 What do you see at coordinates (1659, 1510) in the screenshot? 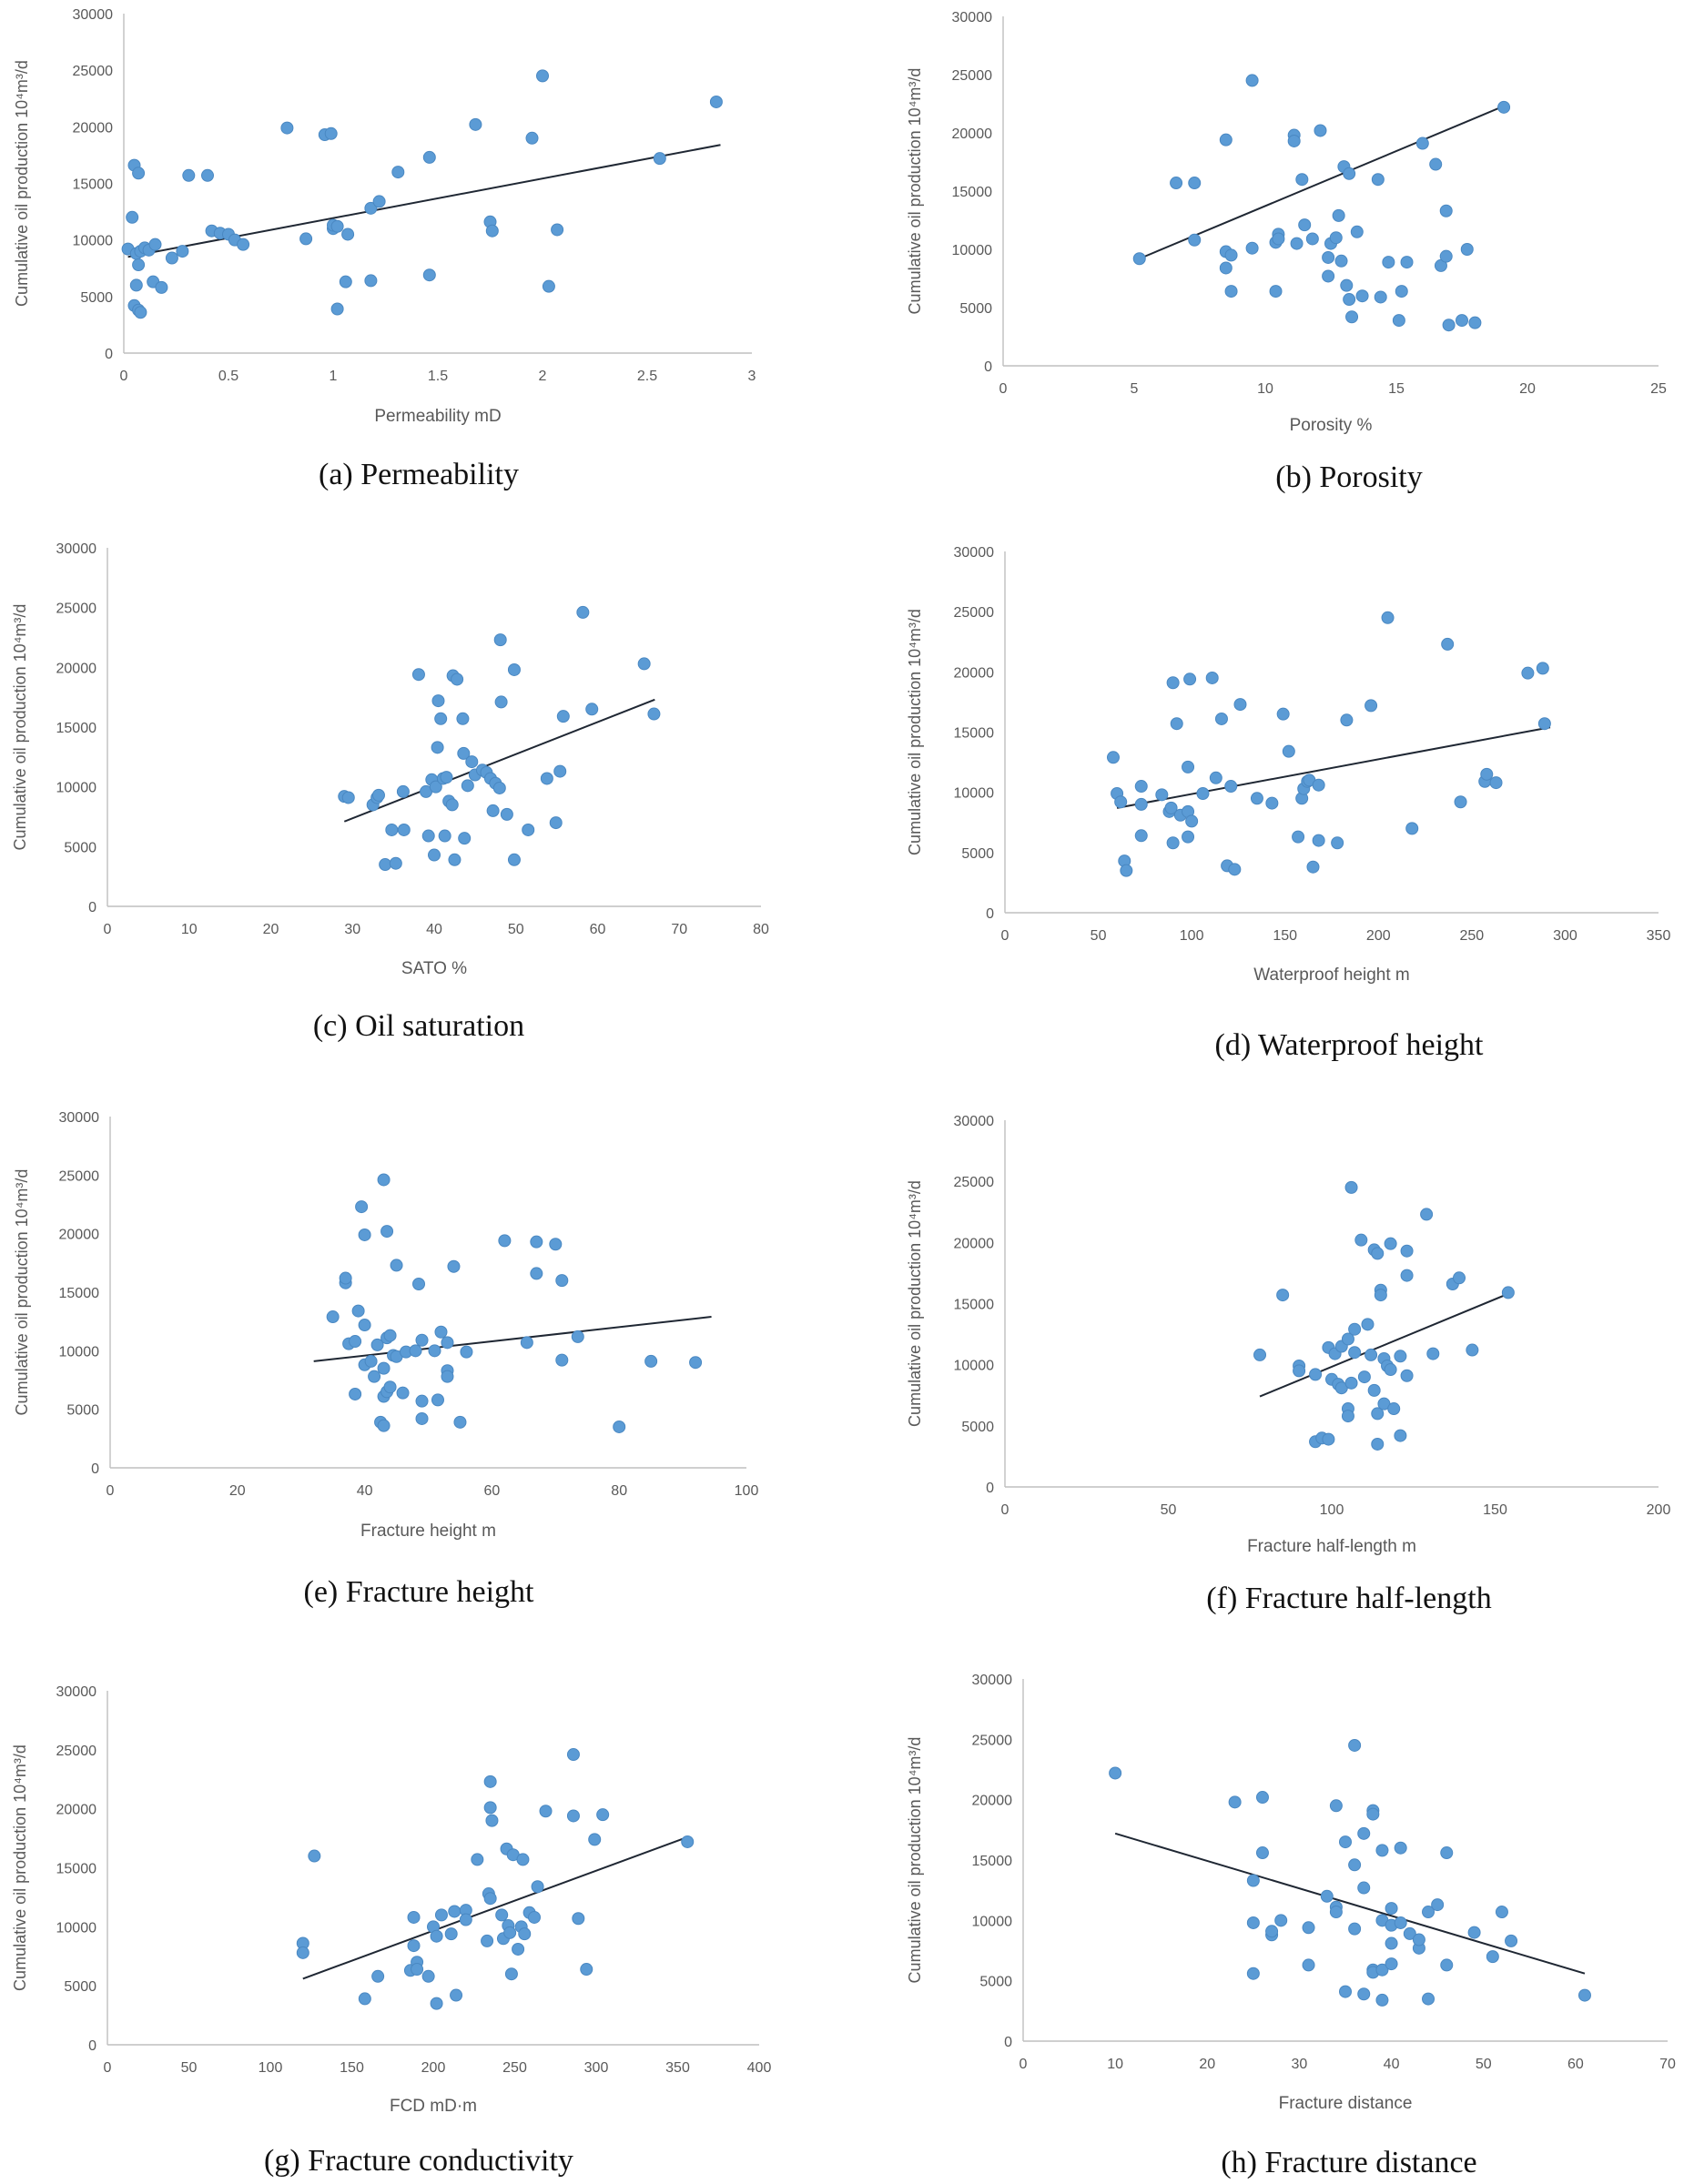
I see `x-tick-label: 200` at bounding box center [1659, 1510].